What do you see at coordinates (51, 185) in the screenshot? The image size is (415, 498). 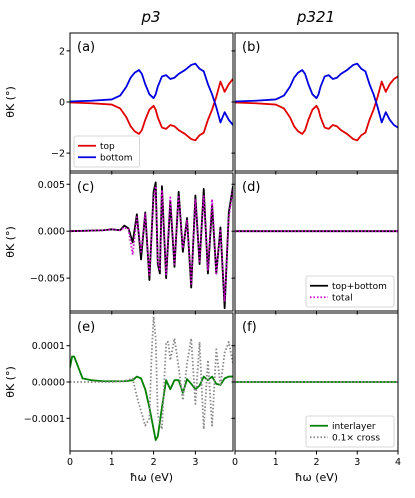 I see `ytick-label-c-2: 0.005` at bounding box center [51, 185].